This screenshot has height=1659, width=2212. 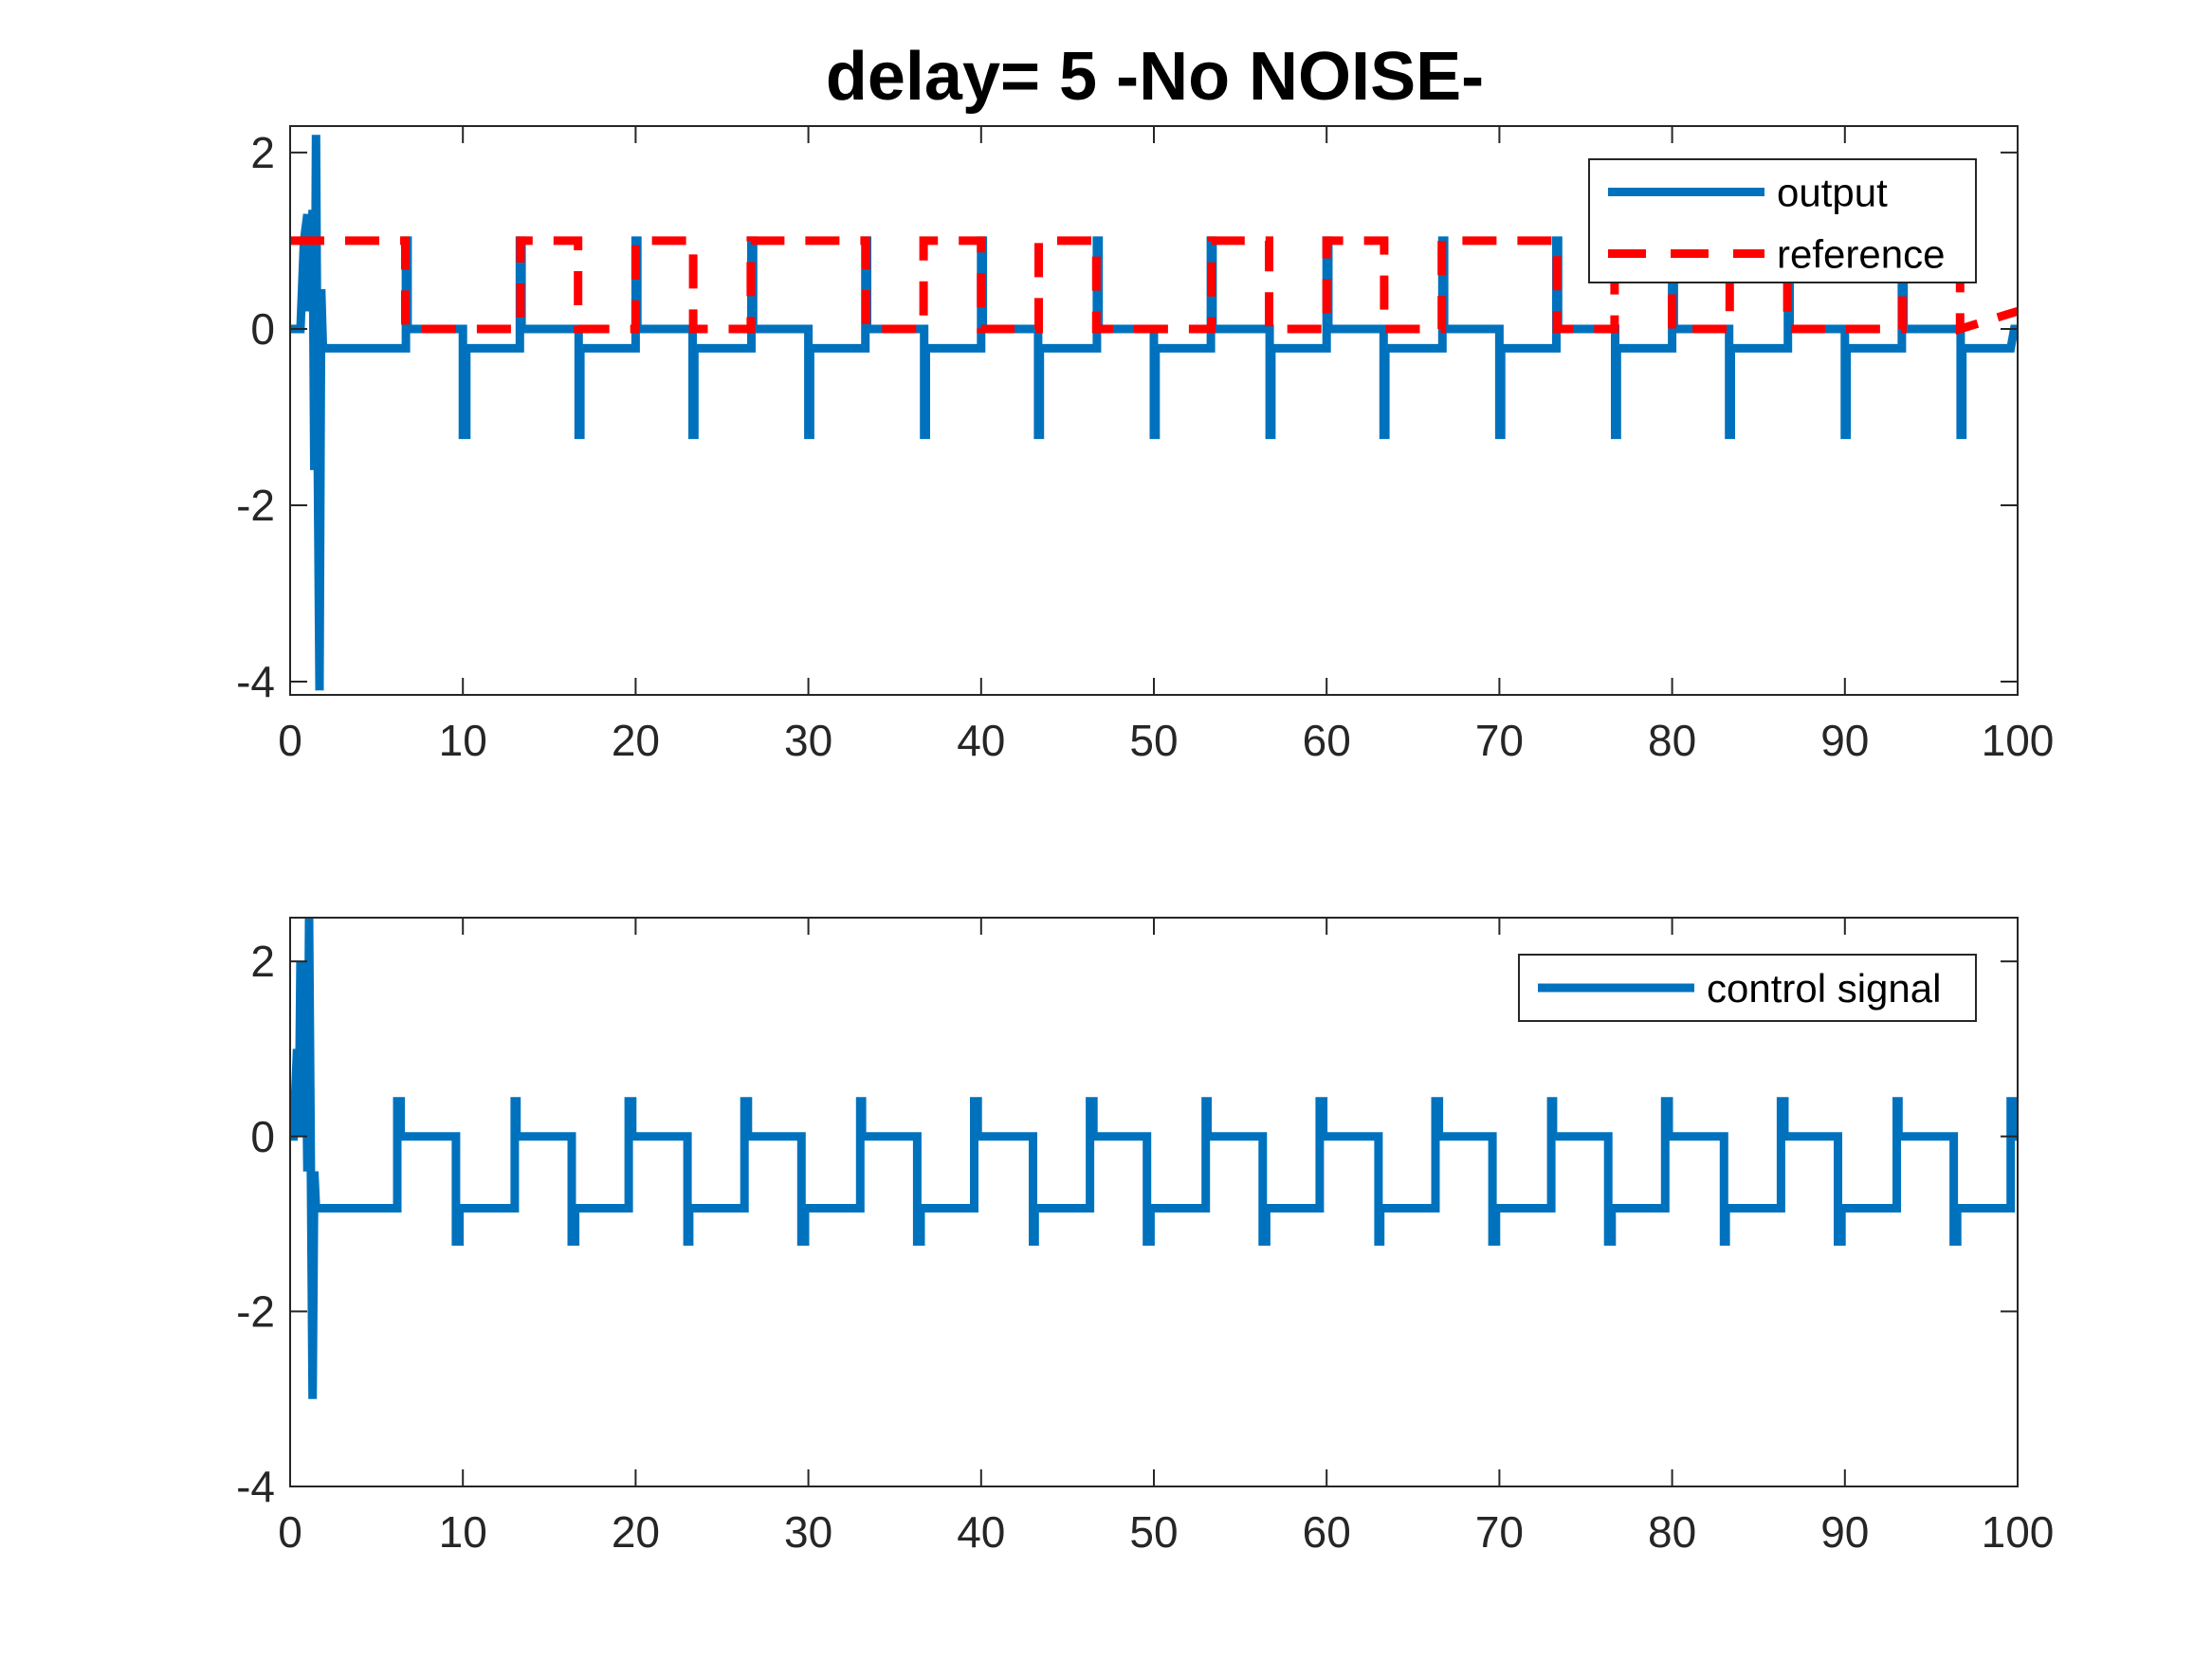 I want to click on legend-label-output: output, so click(x=1832, y=193).